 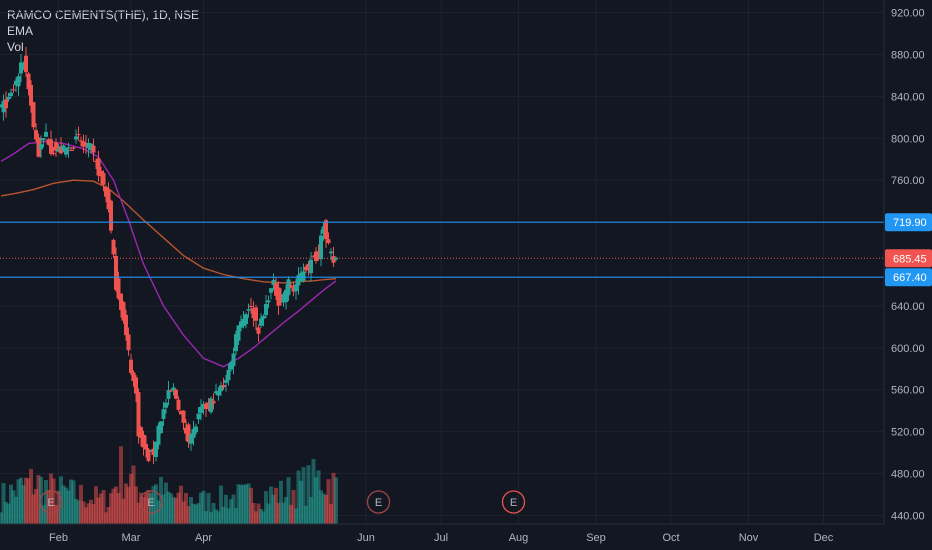 What do you see at coordinates (466, 537) in the screenshot?
I see `time-axis-background` at bounding box center [466, 537].